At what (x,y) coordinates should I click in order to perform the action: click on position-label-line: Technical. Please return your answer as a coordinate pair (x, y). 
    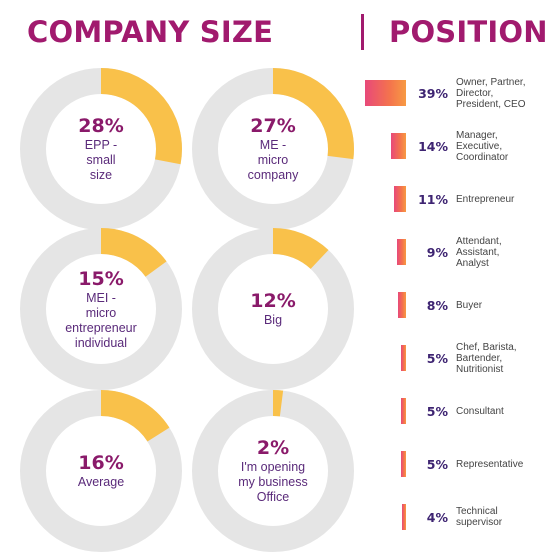
    Looking at the image, I should click on (477, 511).